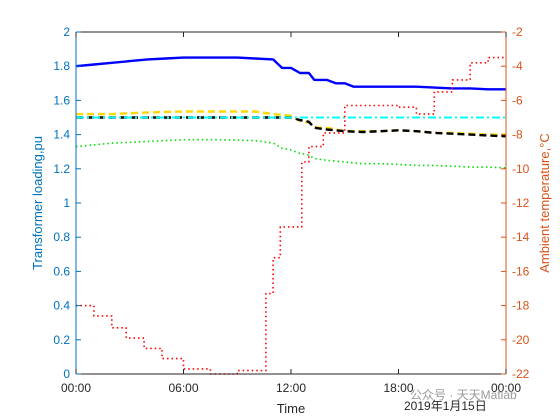 Image resolution: width=560 pixels, height=420 pixels. Describe the element at coordinates (61, 135) in the screenshot. I see `left-tick-label: 1.4` at that location.